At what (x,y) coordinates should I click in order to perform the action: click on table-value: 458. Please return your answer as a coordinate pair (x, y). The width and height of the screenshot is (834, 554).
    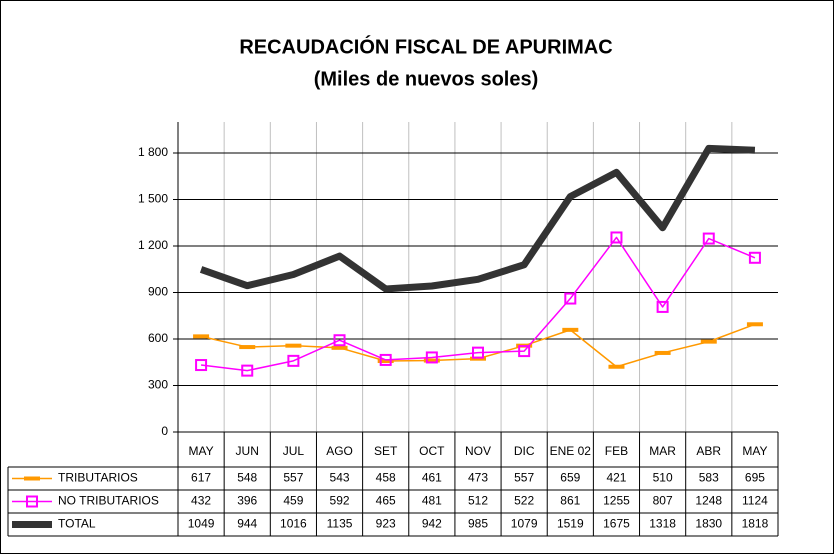
    Looking at the image, I should click on (386, 478).